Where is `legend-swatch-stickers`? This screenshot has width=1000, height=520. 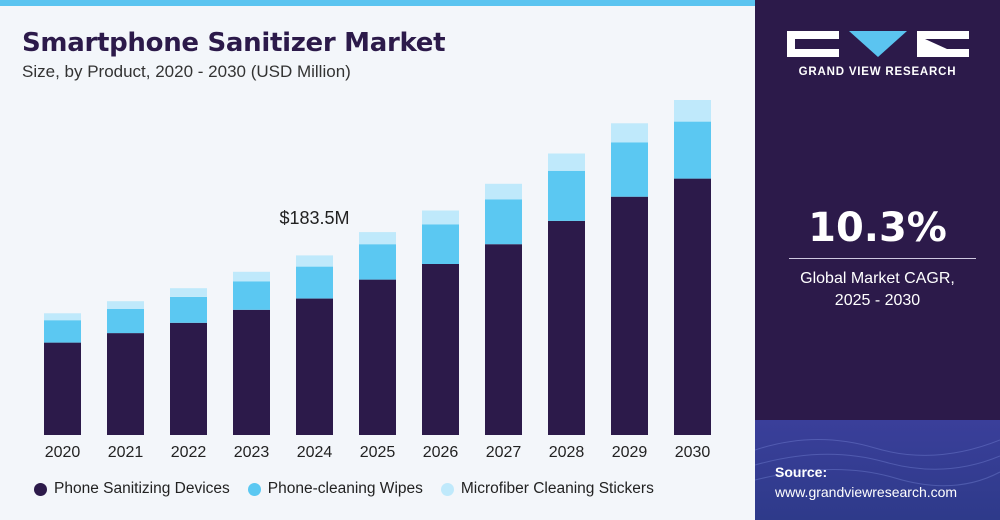
legend-swatch-stickers is located at coordinates (447, 489).